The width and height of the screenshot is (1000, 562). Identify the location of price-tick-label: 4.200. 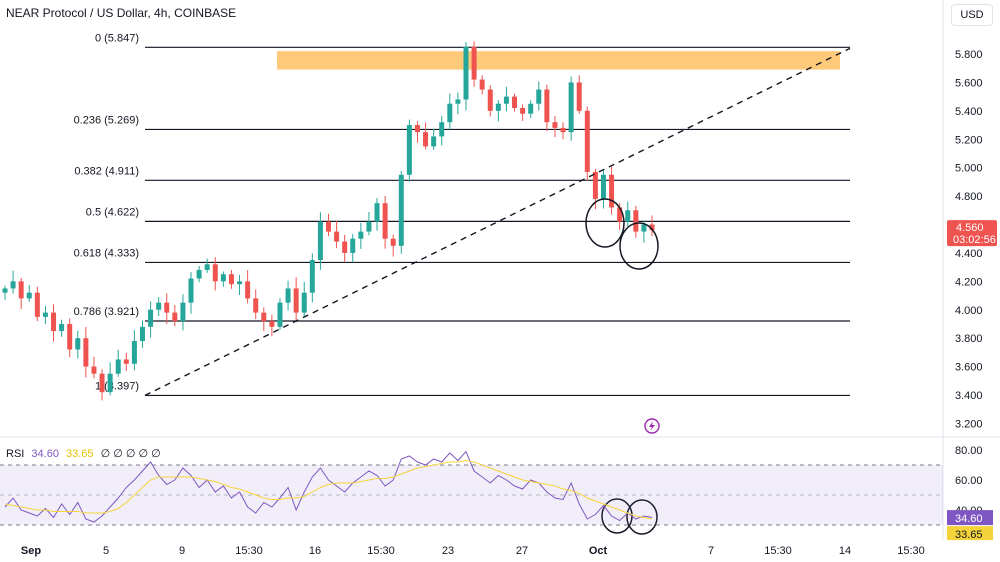
(969, 282).